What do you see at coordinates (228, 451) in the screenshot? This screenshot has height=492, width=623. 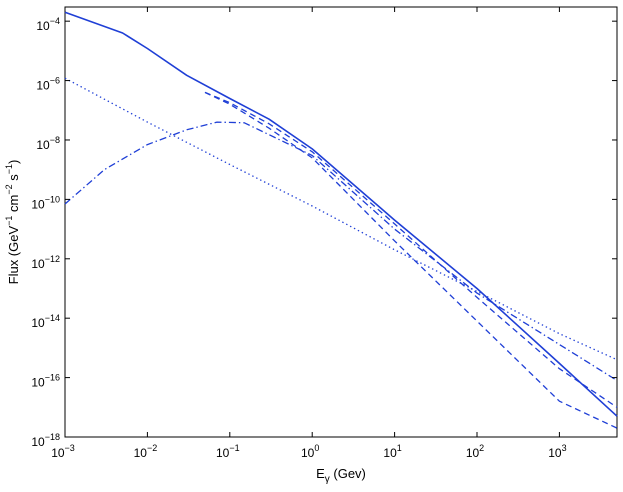 I see `x-tick-label-2: 10⁻¹` at bounding box center [228, 451].